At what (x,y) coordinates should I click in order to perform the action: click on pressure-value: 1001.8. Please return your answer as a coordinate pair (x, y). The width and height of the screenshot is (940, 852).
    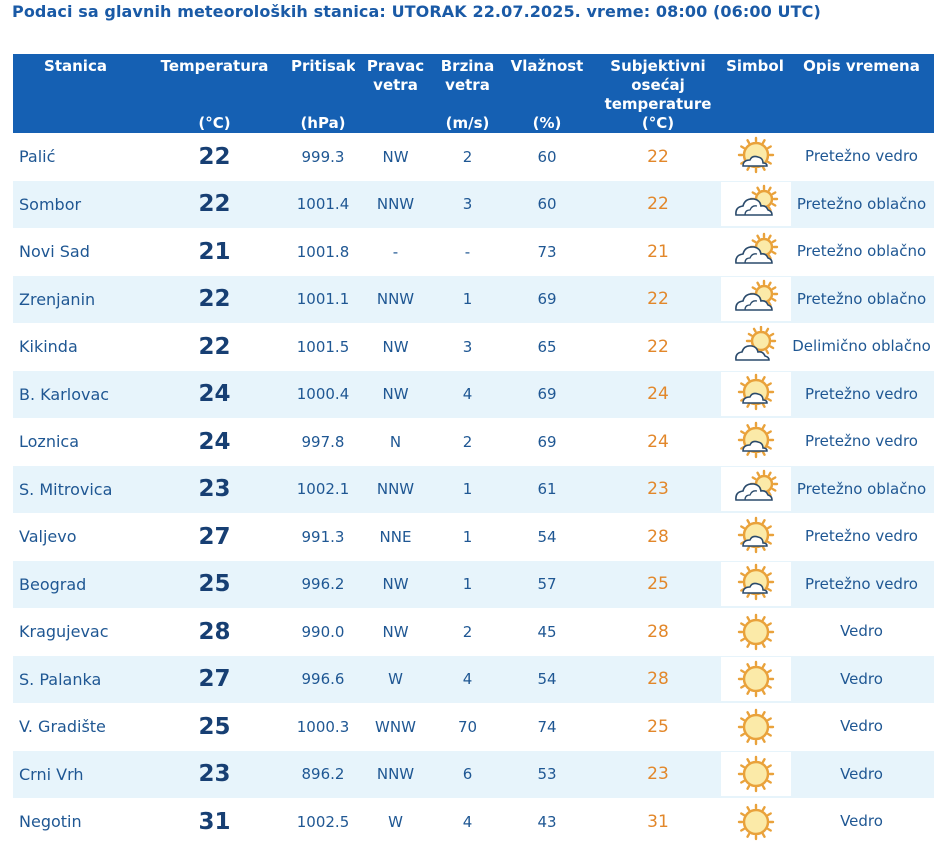
    Looking at the image, I should click on (323, 251).